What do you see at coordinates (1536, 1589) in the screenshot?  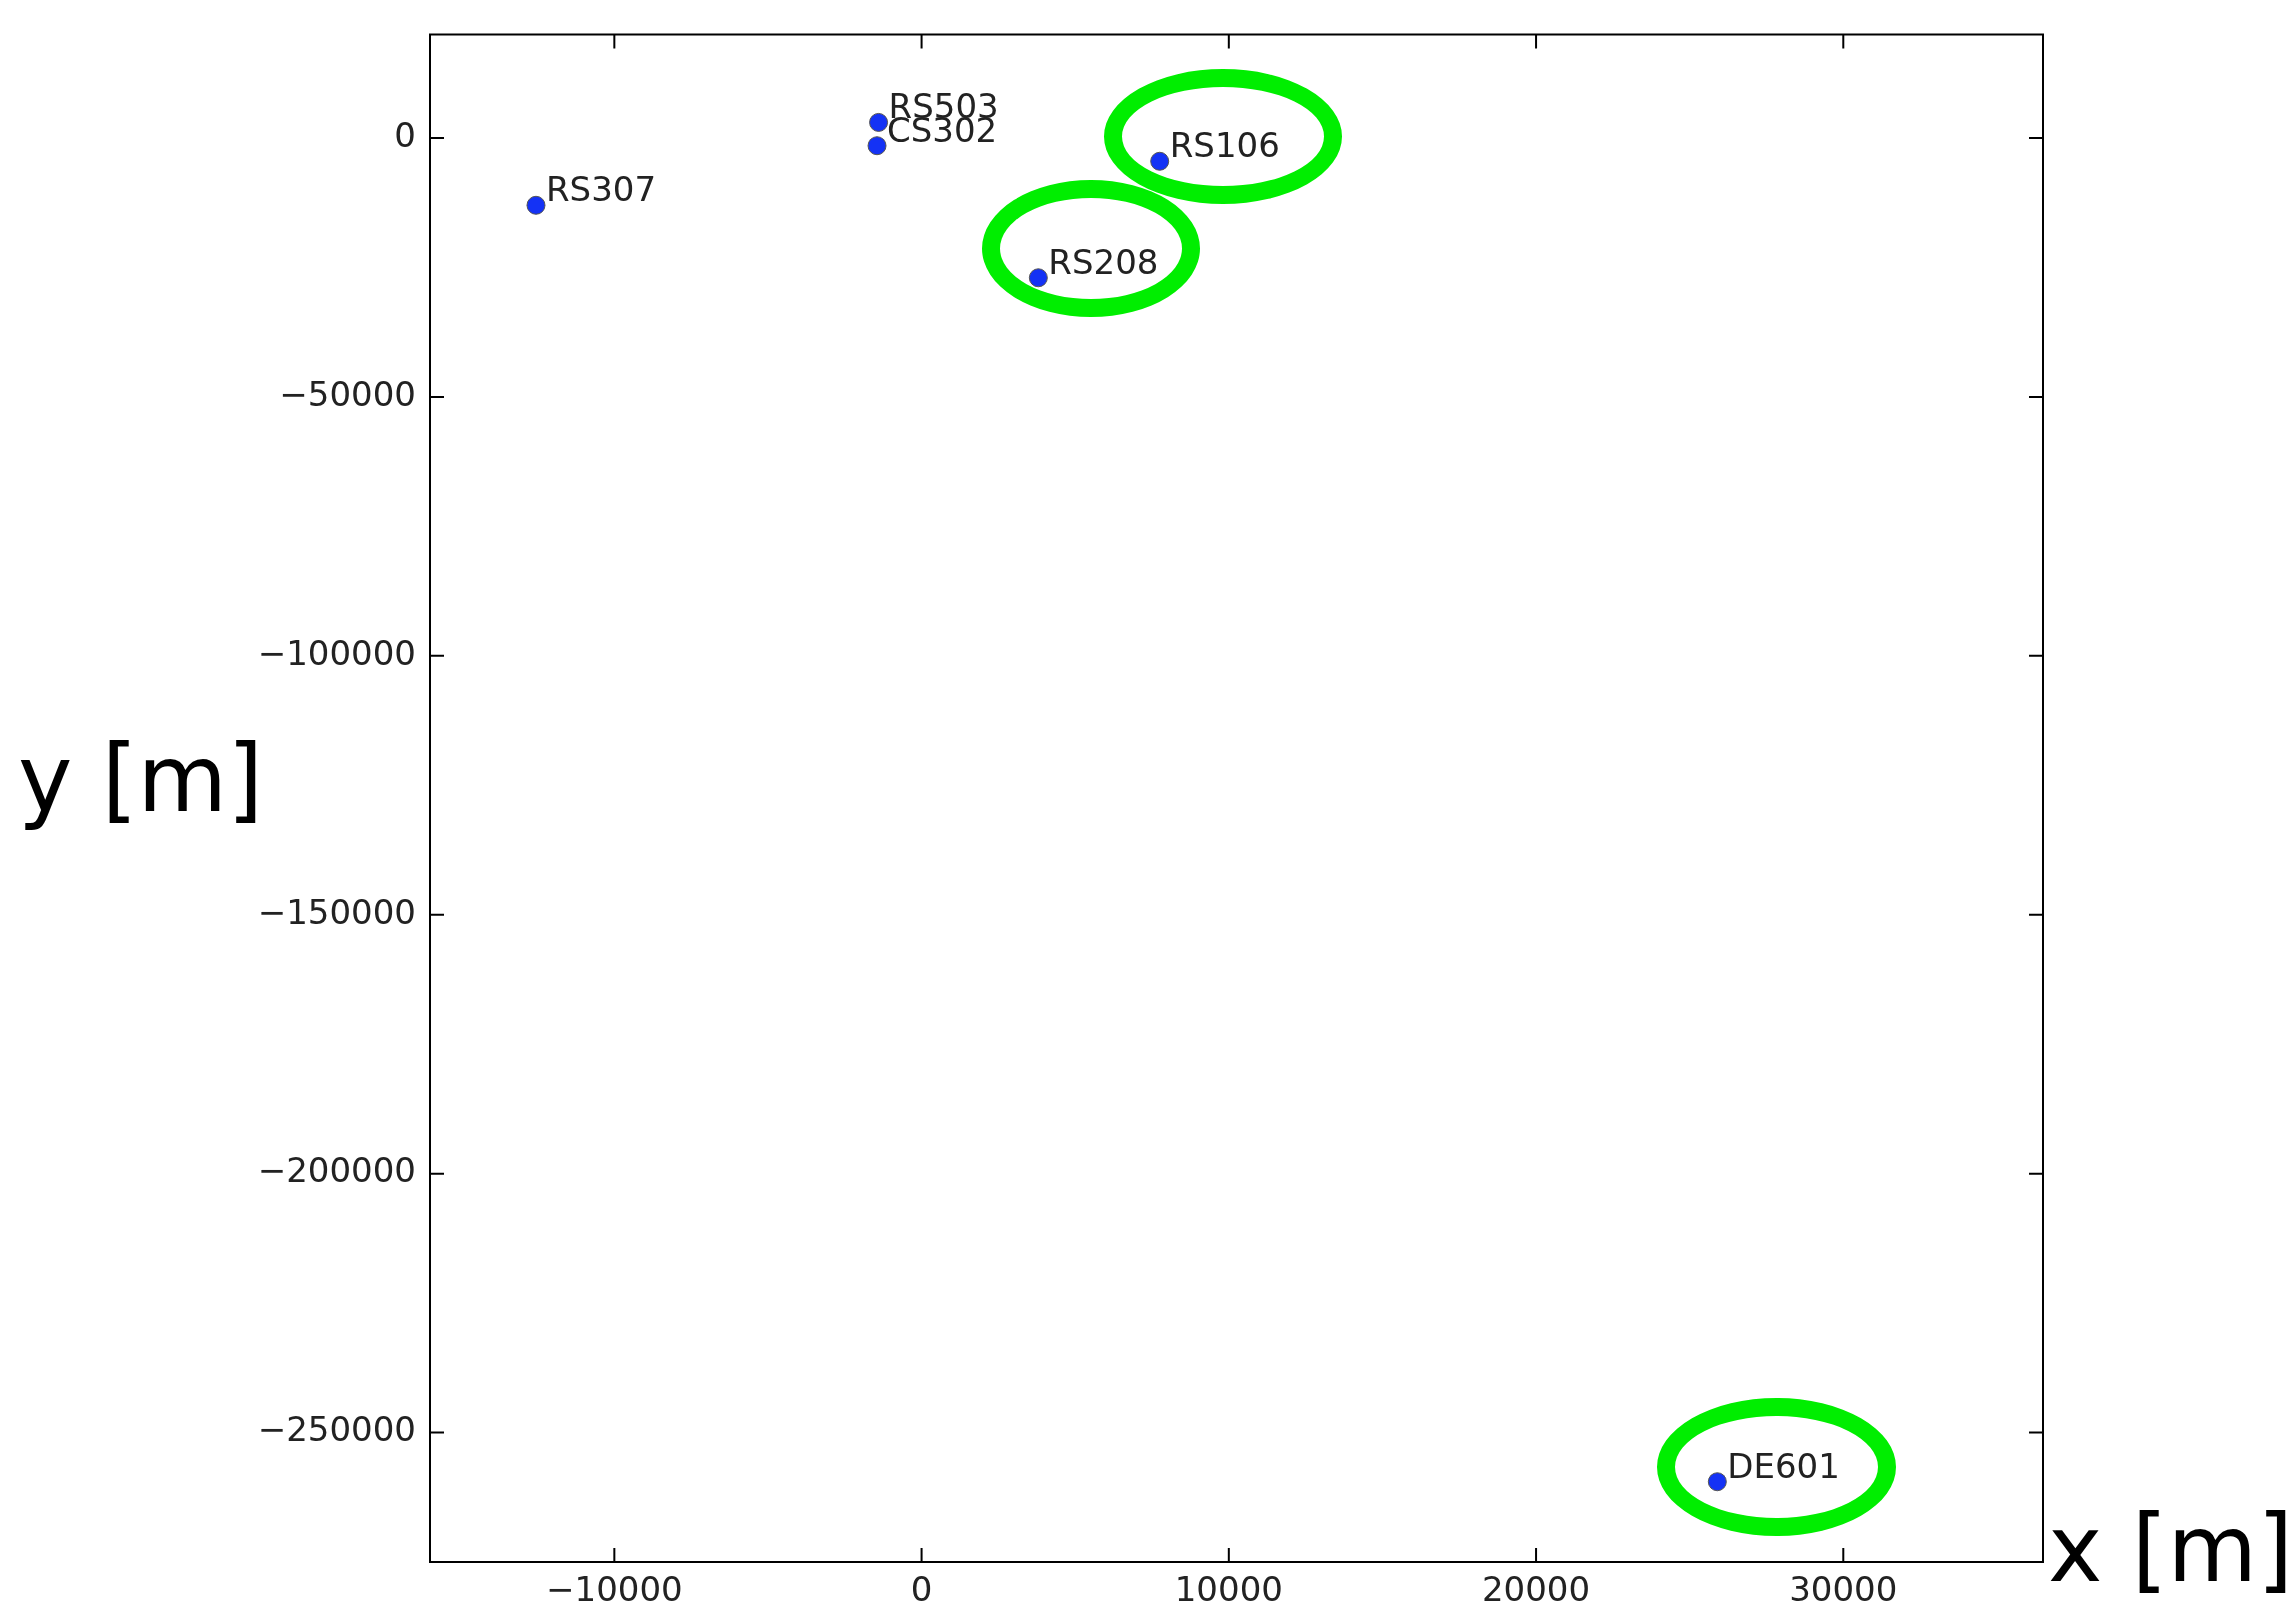 I see `x-tick-label: 20000` at bounding box center [1536, 1589].